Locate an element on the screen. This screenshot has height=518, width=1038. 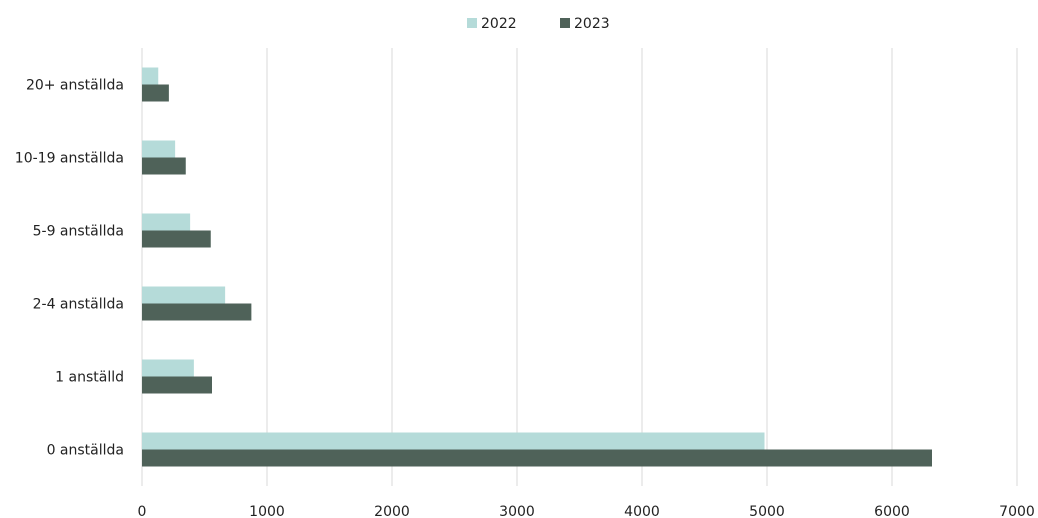
category-label: 5-9 anställda is located at coordinates (78, 232).